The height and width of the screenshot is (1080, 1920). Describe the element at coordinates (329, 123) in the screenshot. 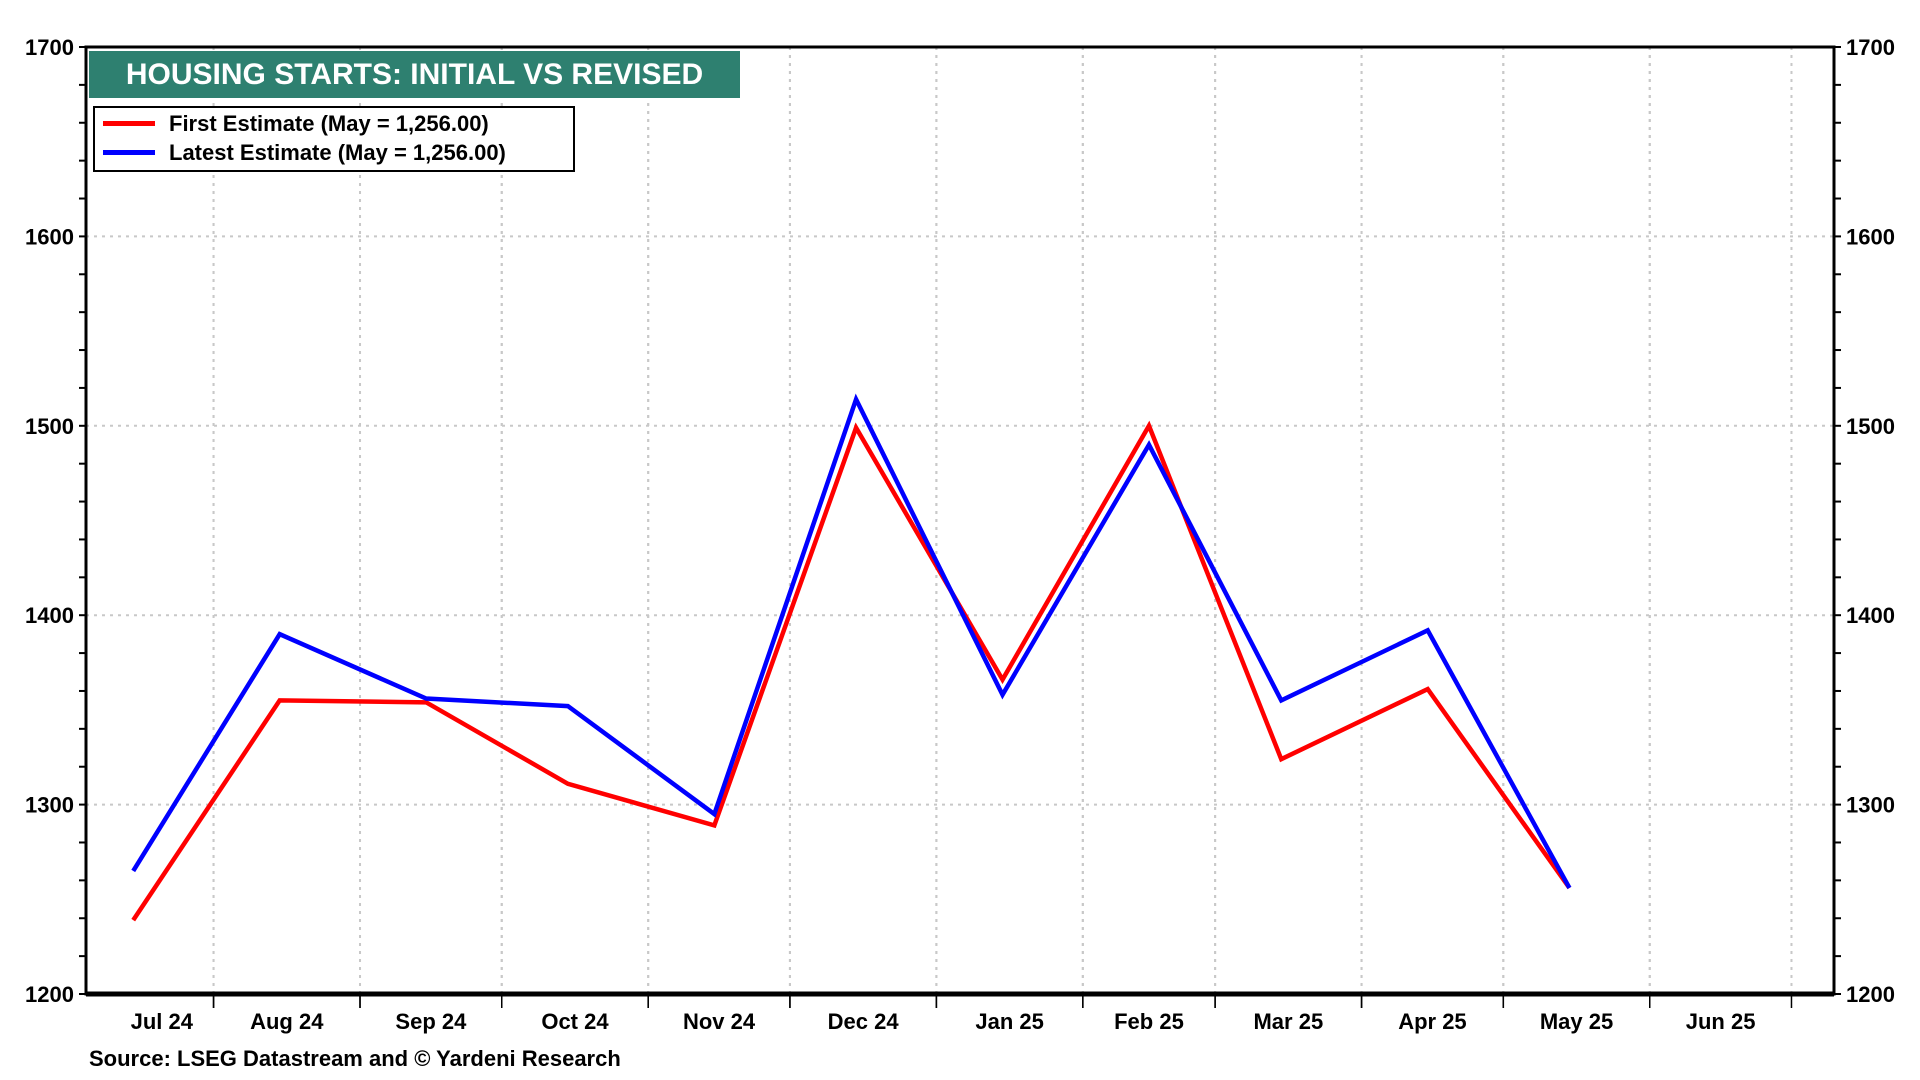

I see `legend-label: First Estimate (May = 1,256.00)` at that location.